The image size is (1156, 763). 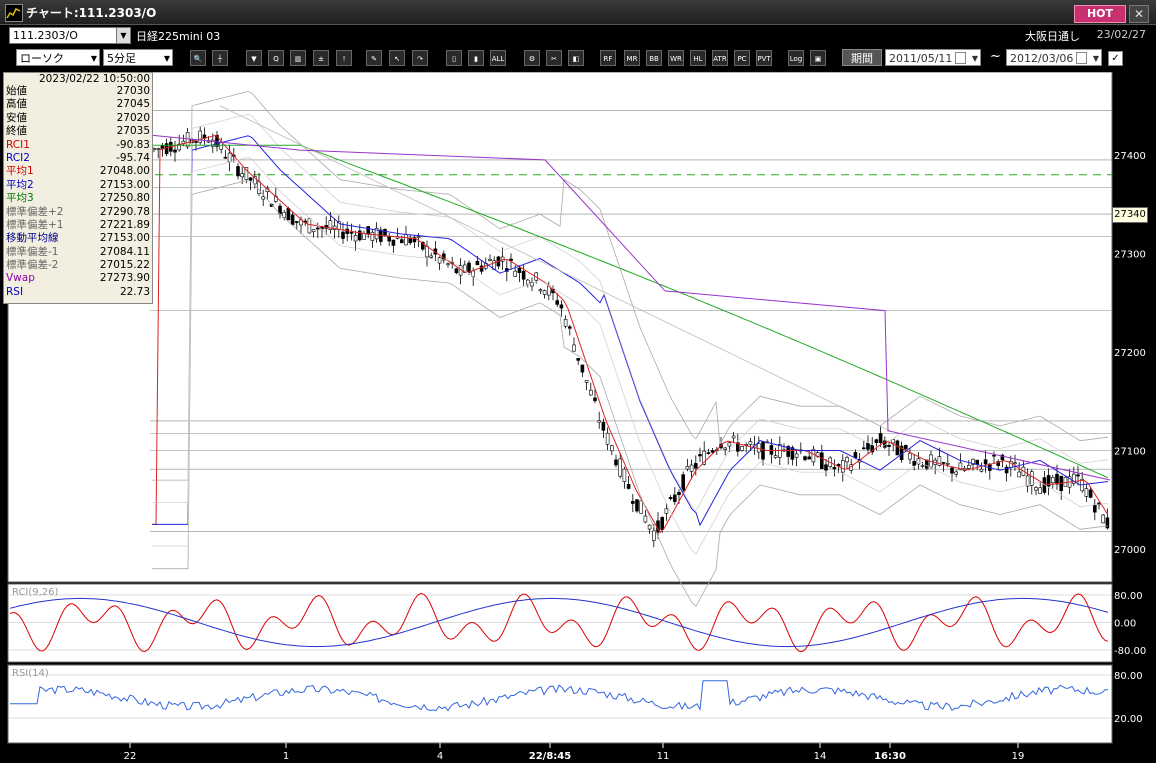 What do you see at coordinates (454, 58) in the screenshot?
I see `bar1-button: ▯` at bounding box center [454, 58].